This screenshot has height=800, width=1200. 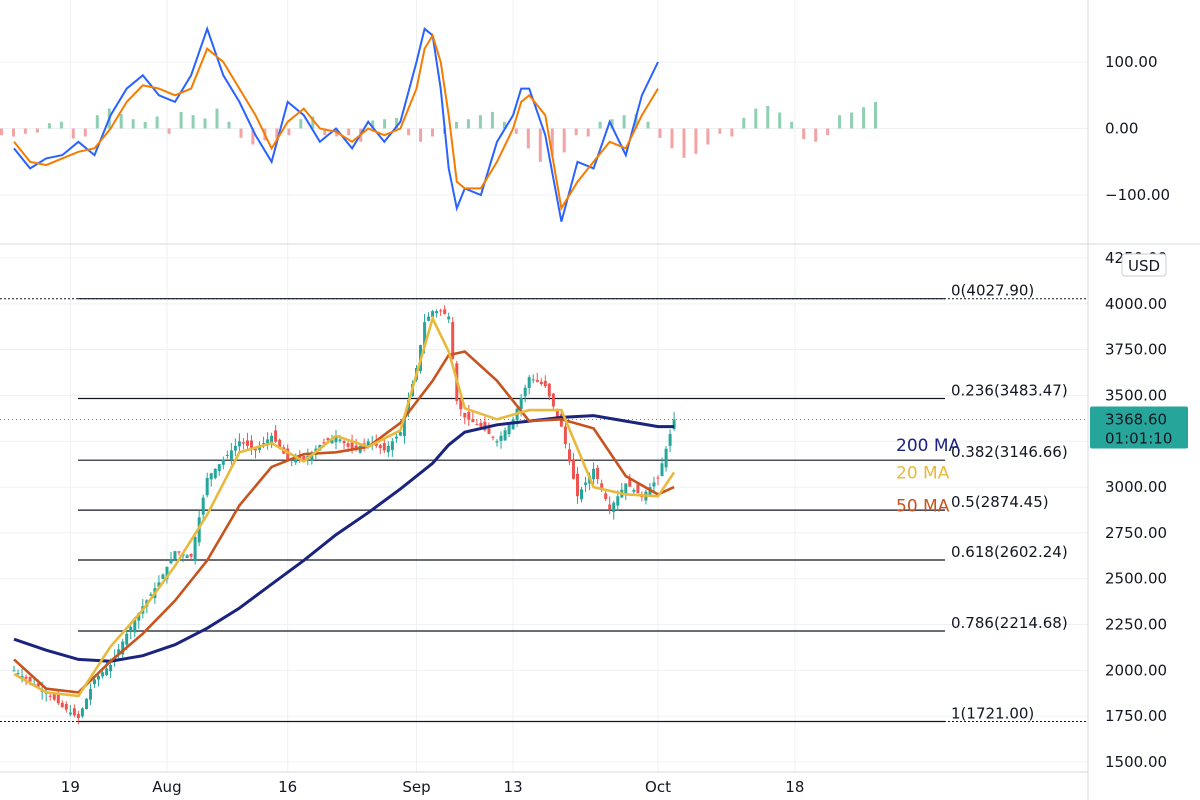 I want to click on osc-tick-label: −100.00, so click(x=1137, y=195).